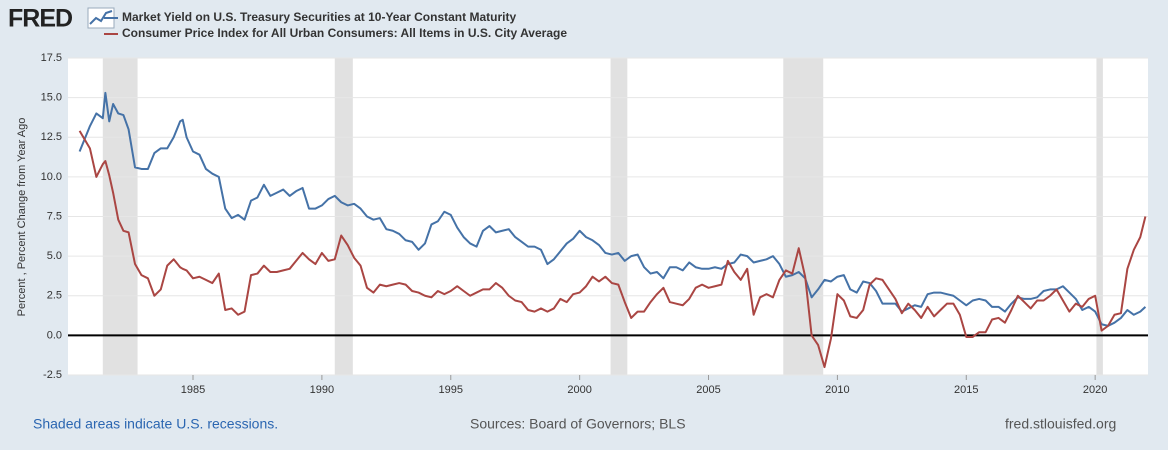  I want to click on y-tick-label: 7.5, so click(54, 216).